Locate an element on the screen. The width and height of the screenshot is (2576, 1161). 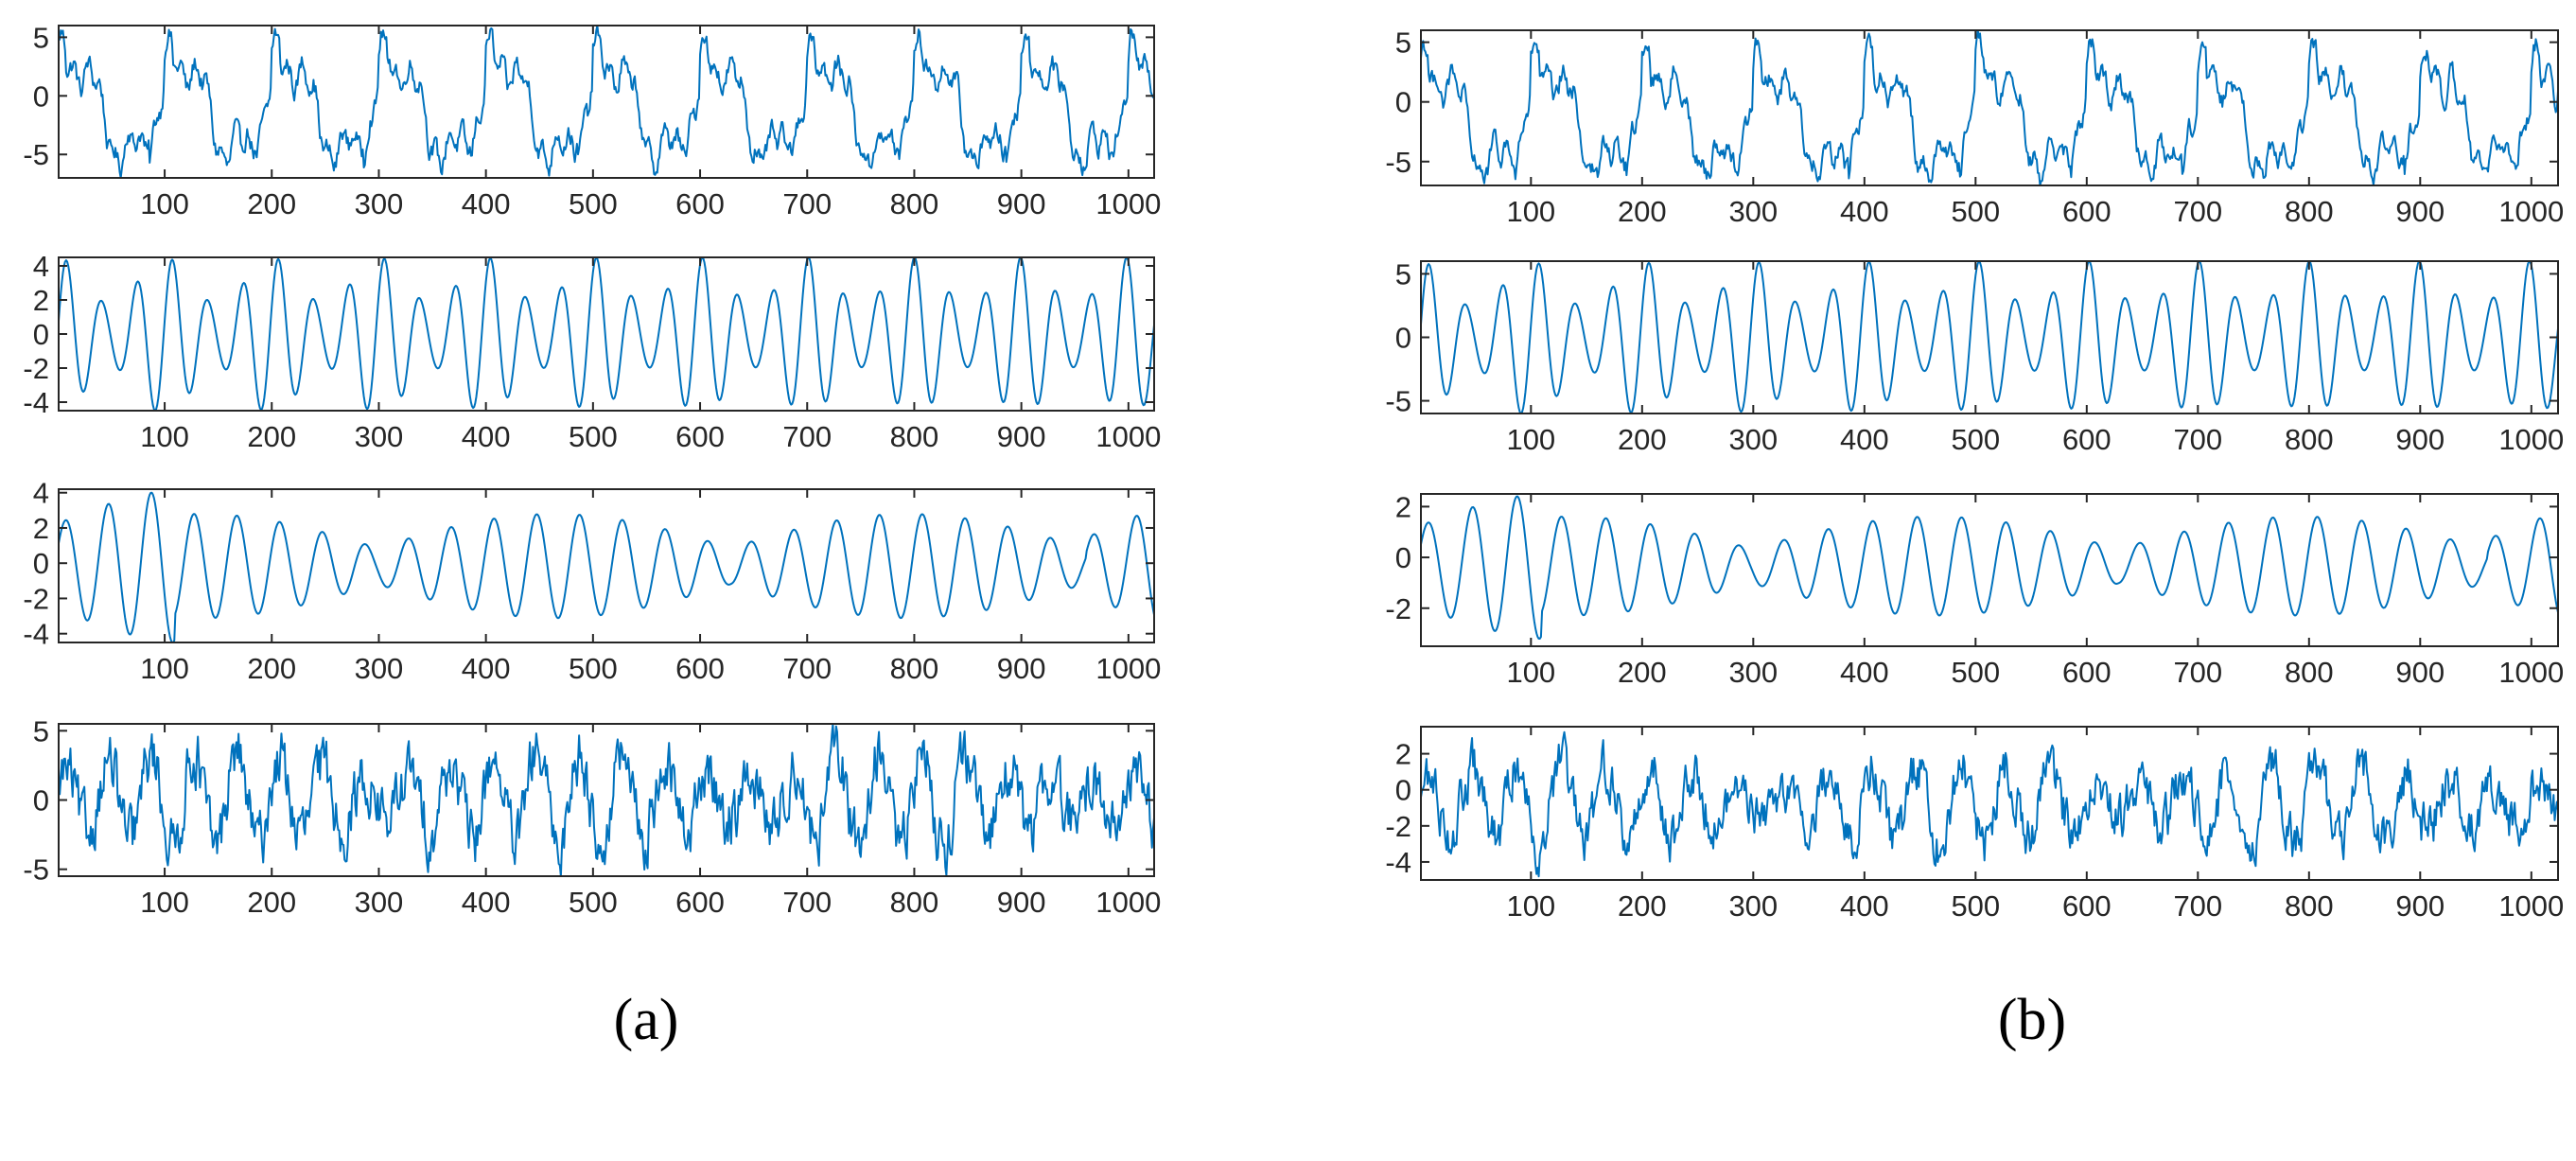
subplot-b1: 100 200 300 400 500 600 700 800 900 1000 -5 0 5 is located at coordinates (1974, 127).